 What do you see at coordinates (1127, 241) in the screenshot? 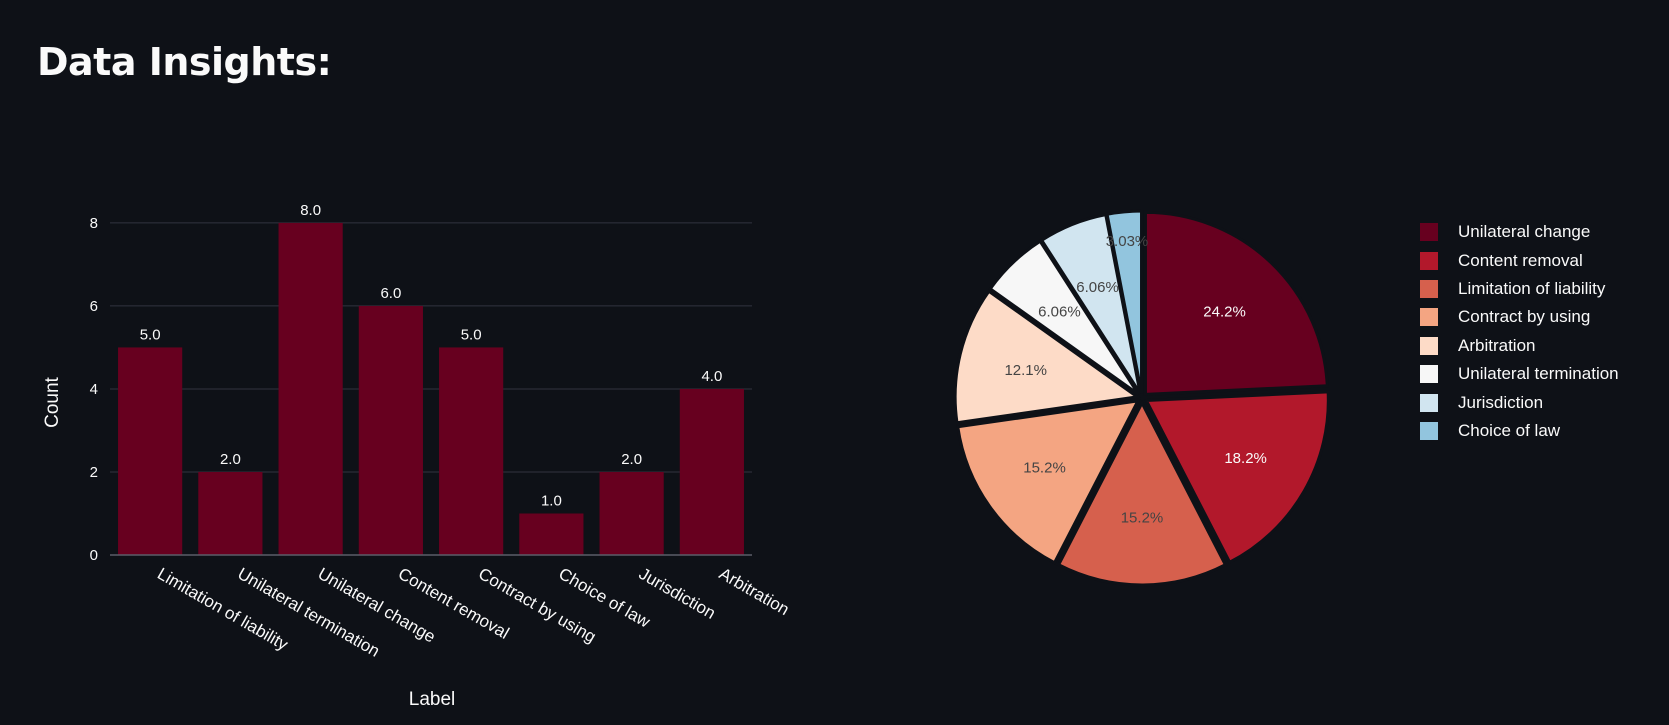
I see `pie-percent-label: 3.03%` at bounding box center [1127, 241].